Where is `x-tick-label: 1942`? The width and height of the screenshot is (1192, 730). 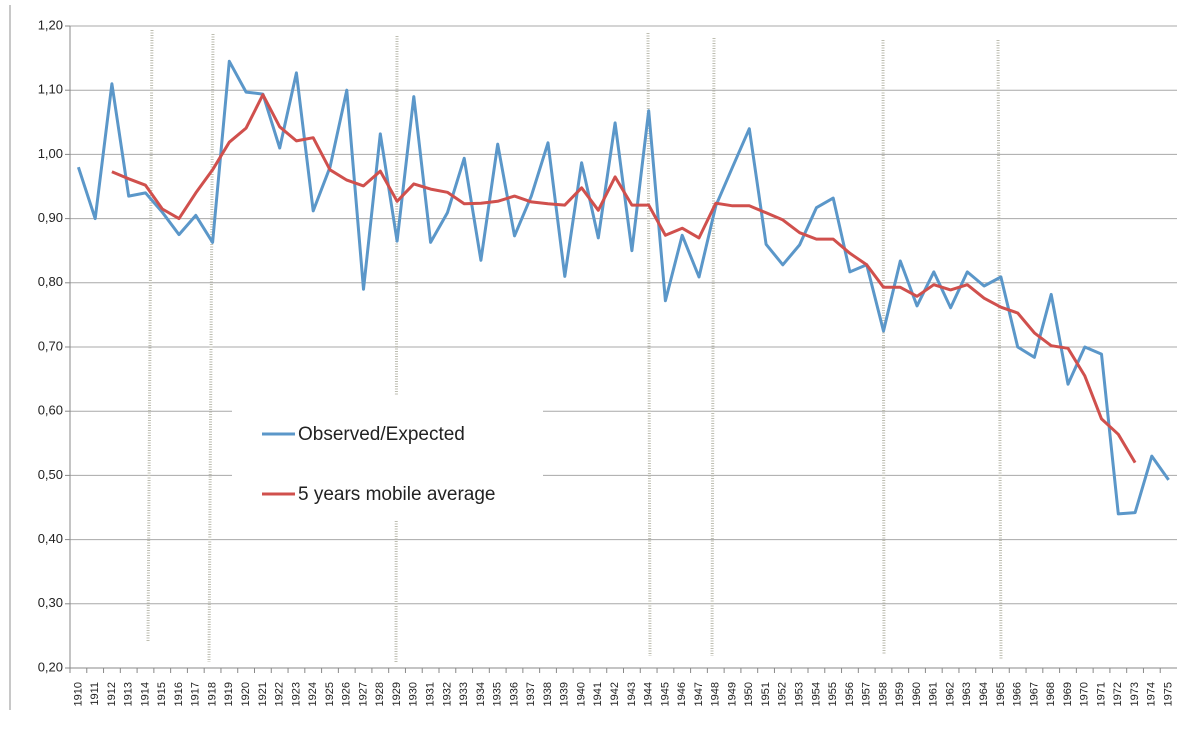
x-tick-label: 1942 is located at coordinates (615, 694).